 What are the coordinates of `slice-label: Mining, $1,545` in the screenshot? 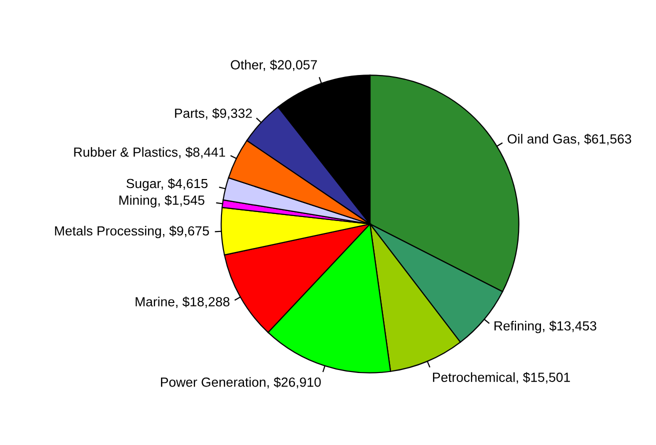 It's located at (161, 201).